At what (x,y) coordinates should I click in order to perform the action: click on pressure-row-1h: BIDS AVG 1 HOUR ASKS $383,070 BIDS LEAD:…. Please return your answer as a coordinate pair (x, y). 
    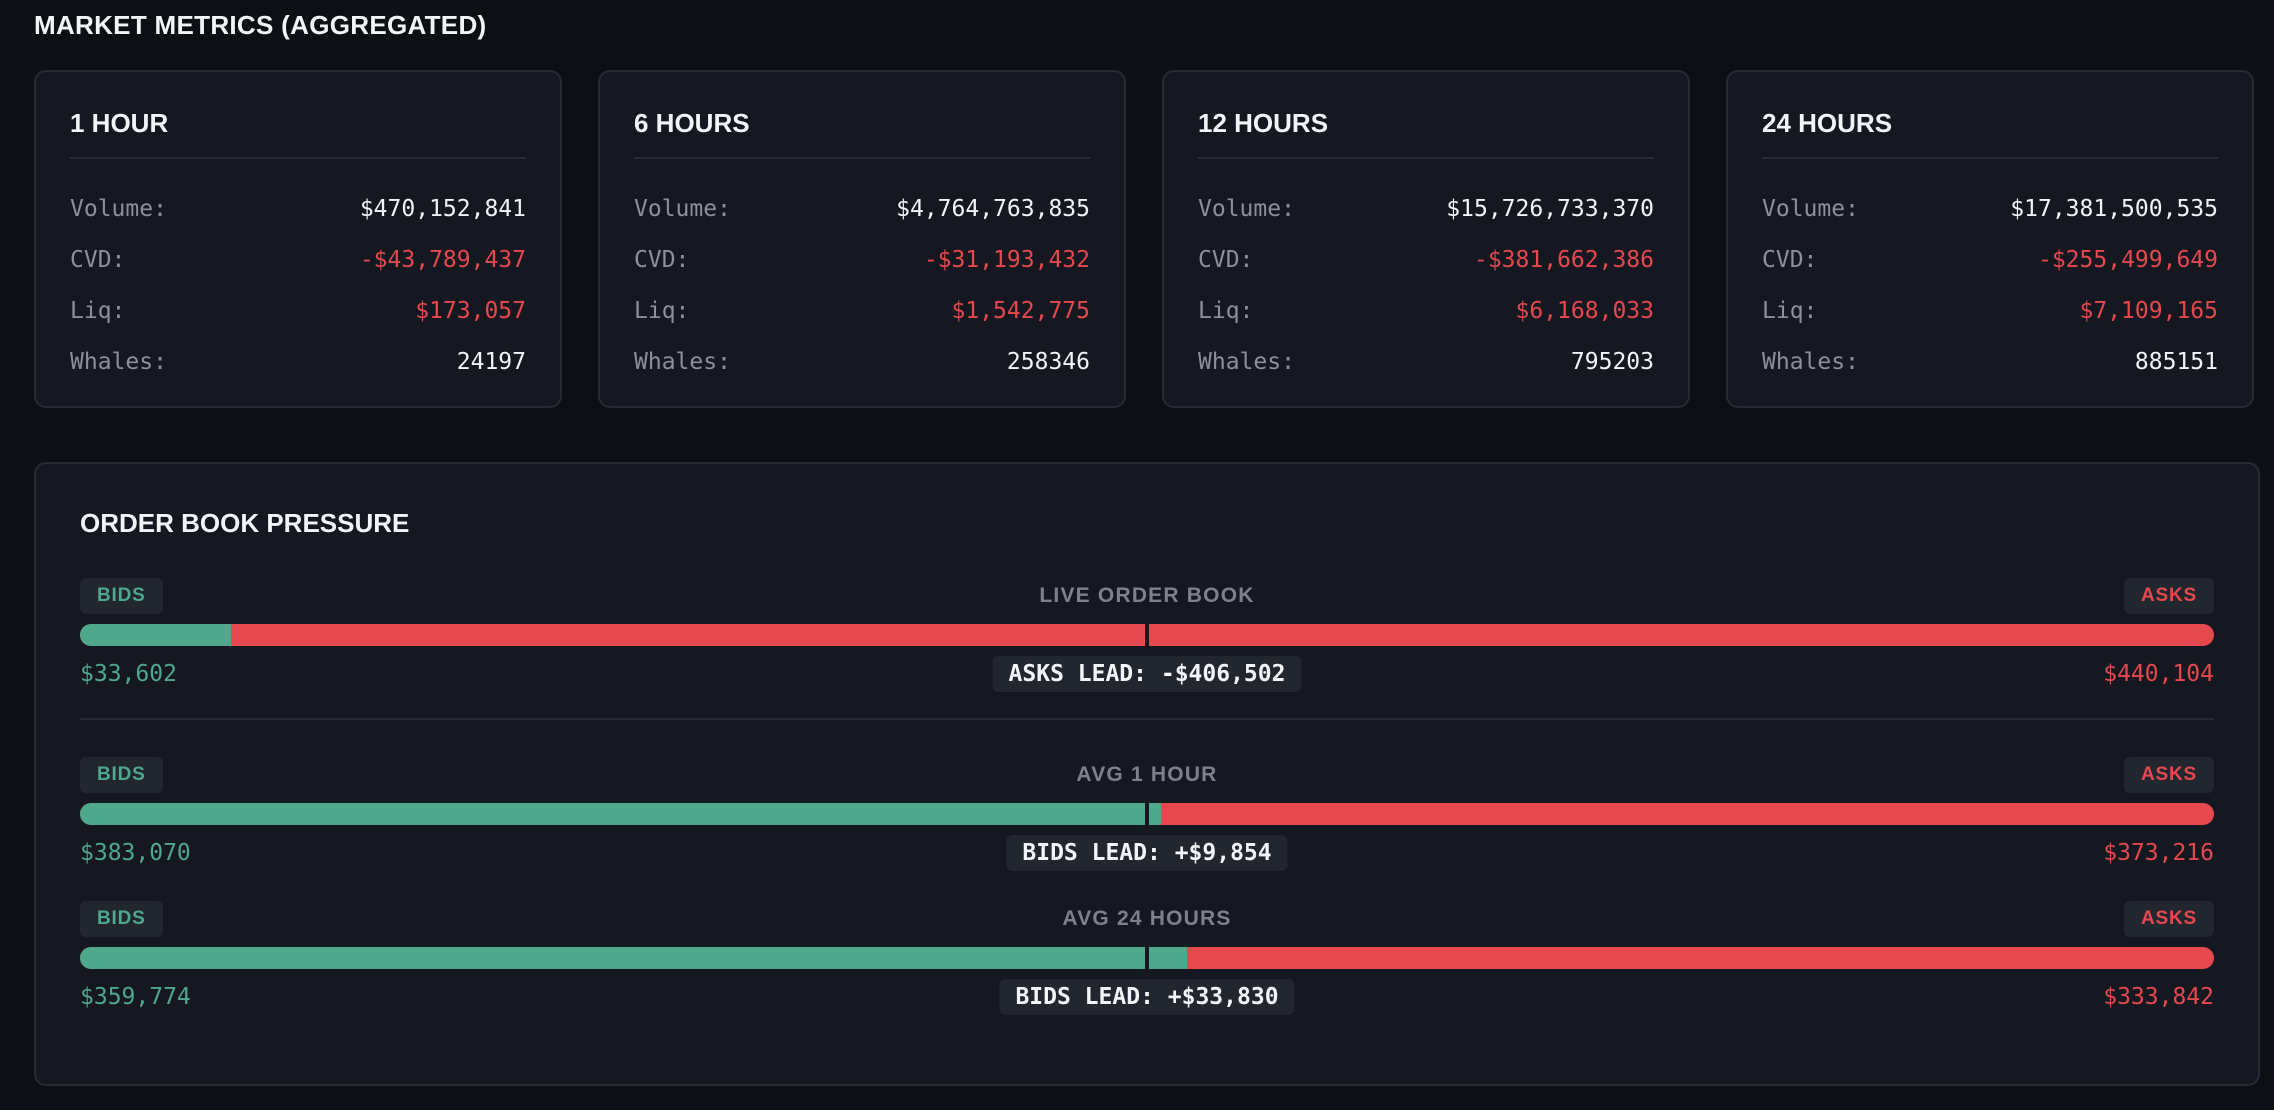
    Looking at the image, I should click on (1147, 814).